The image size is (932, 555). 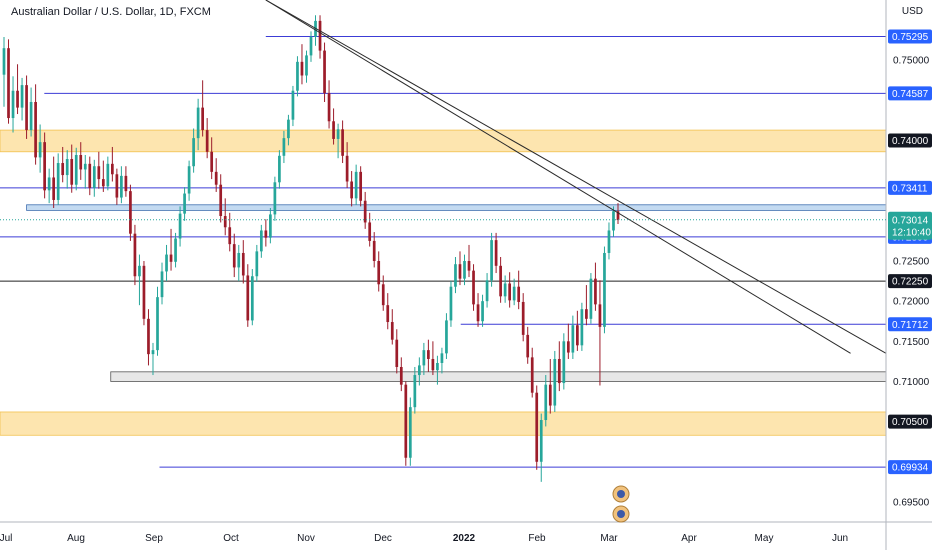 What do you see at coordinates (498, 376) in the screenshot?
I see `zone-gray` at bounding box center [498, 376].